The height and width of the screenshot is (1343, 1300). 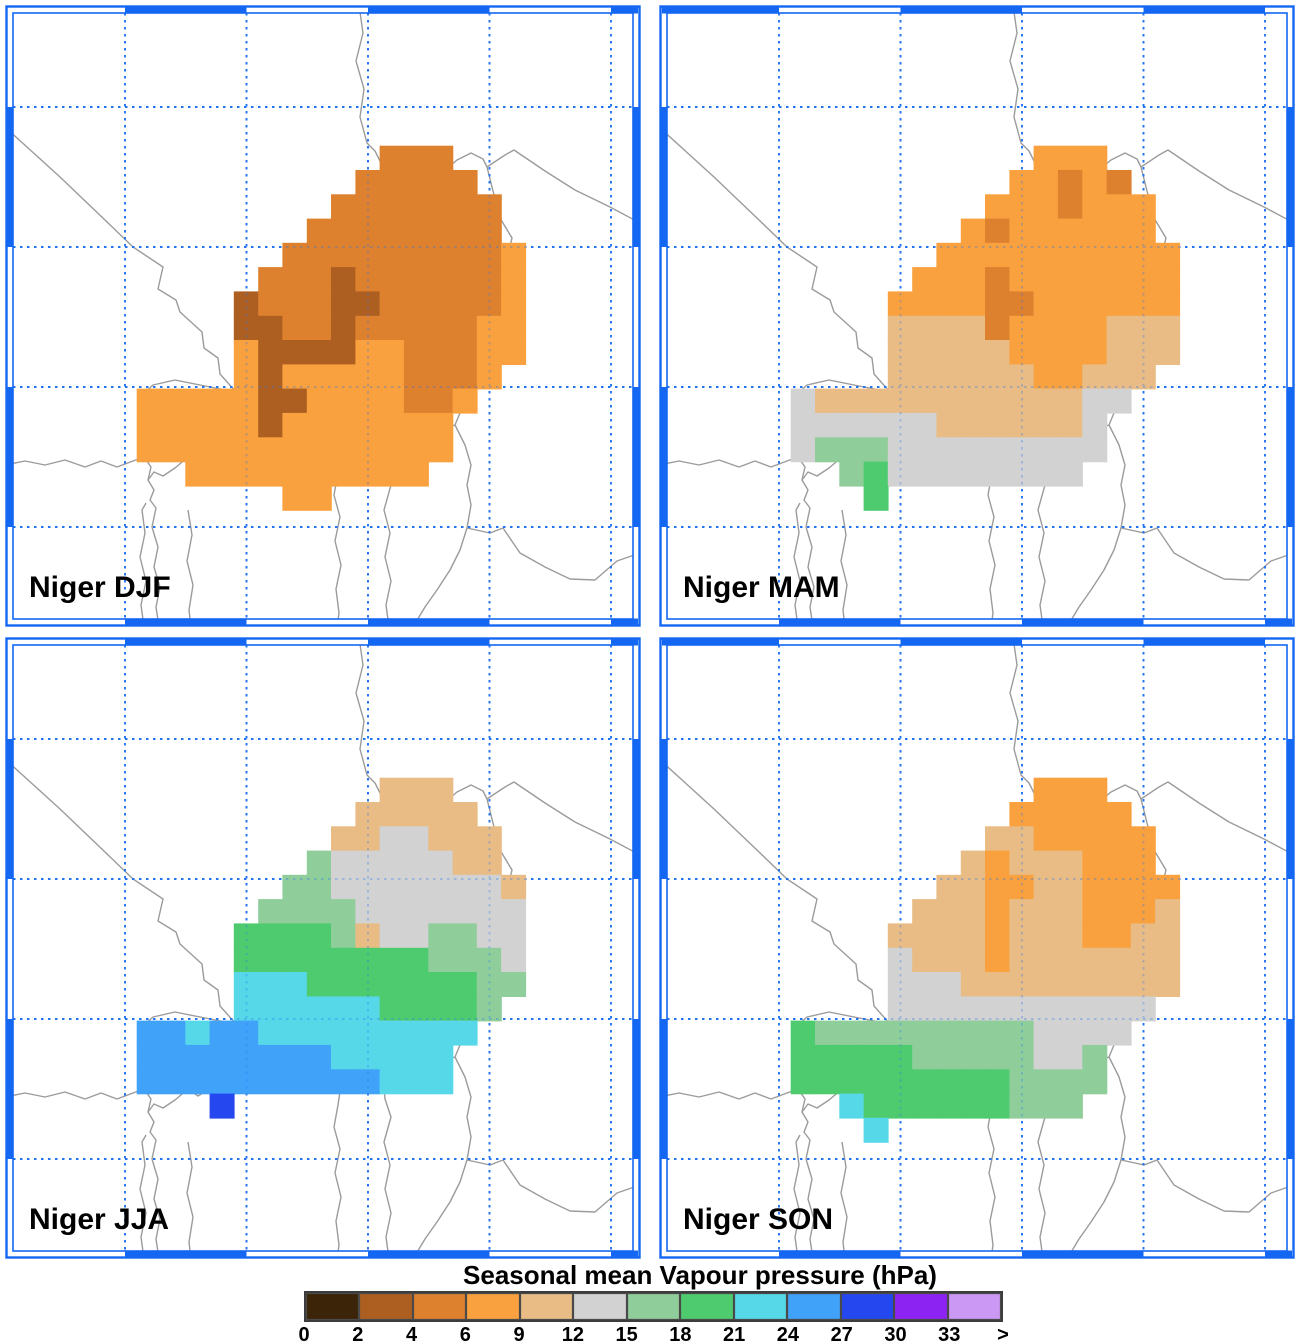 I want to click on colorbar-tick-label: 21, so click(x=734, y=1333).